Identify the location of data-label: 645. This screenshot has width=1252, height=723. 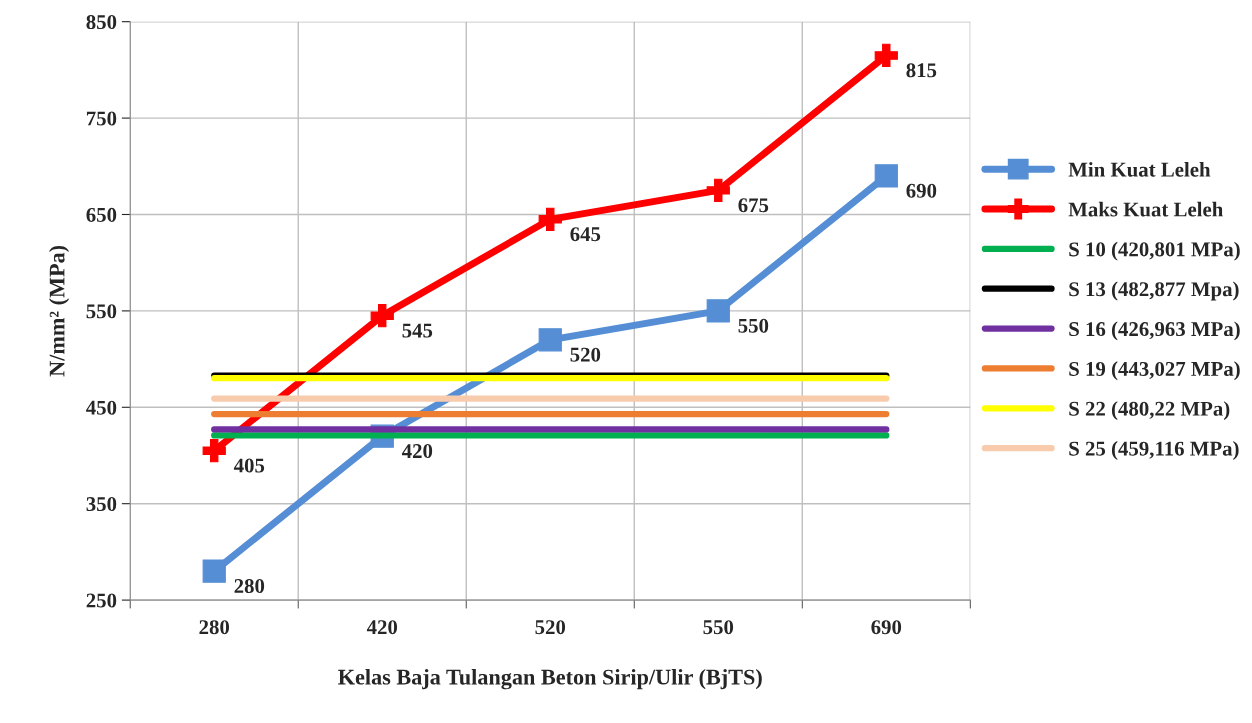
(585, 234).